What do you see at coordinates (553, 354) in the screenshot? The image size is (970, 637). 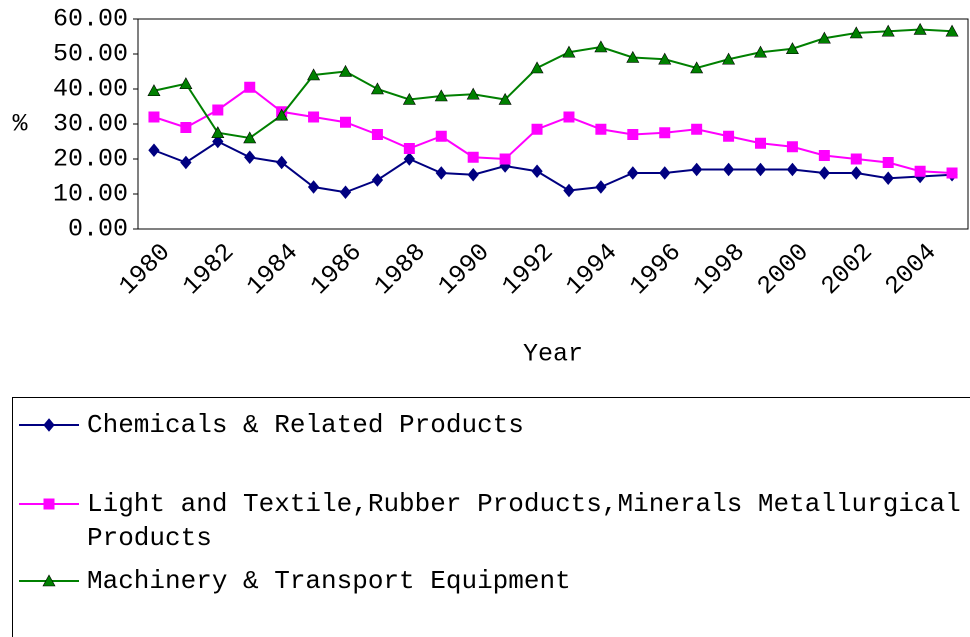 I see `x-axis-label: Year` at bounding box center [553, 354].